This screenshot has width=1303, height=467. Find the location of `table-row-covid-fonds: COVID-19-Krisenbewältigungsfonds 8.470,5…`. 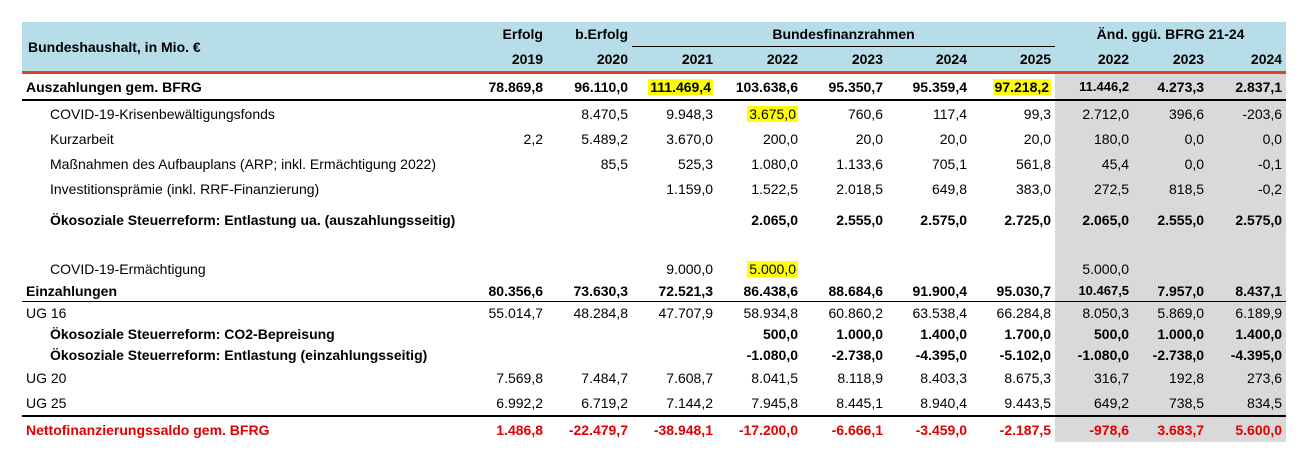

table-row-covid-fonds: COVID-19-Krisenbewältigungsfonds 8.470,5… is located at coordinates (654, 112).